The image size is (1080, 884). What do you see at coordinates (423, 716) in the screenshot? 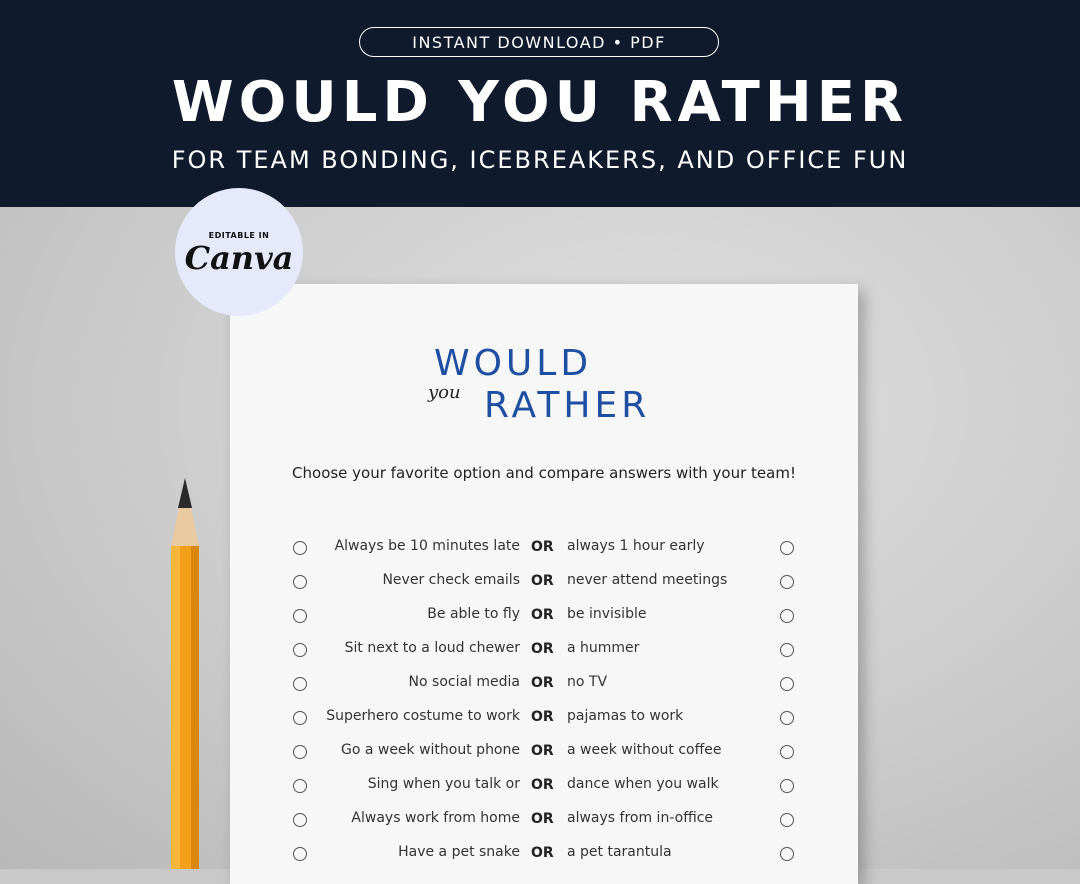
I see `option-a-label: Superhero costume to work` at bounding box center [423, 716].